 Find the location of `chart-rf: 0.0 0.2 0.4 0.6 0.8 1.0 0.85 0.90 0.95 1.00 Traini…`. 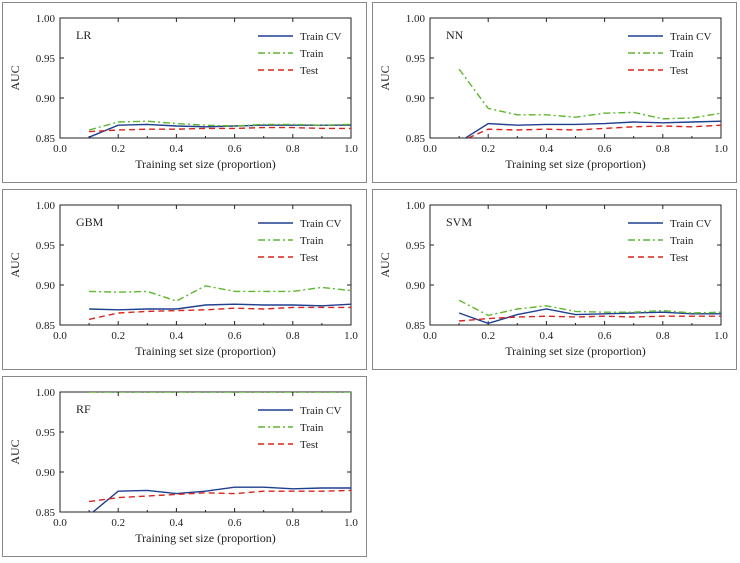

chart-rf: 0.0 0.2 0.4 0.6 0.8 1.0 0.85 0.90 0.95 1.00 Traini… is located at coordinates (183, 466).